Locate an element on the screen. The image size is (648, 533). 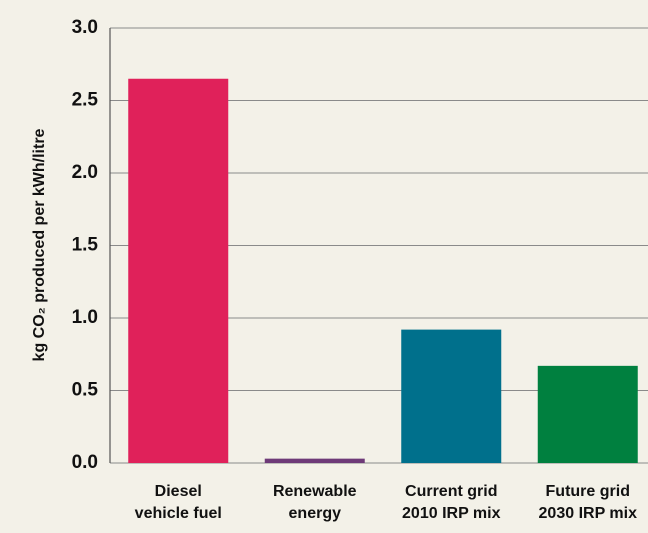
y-tick-label: 0.0 is located at coordinates (85, 462).